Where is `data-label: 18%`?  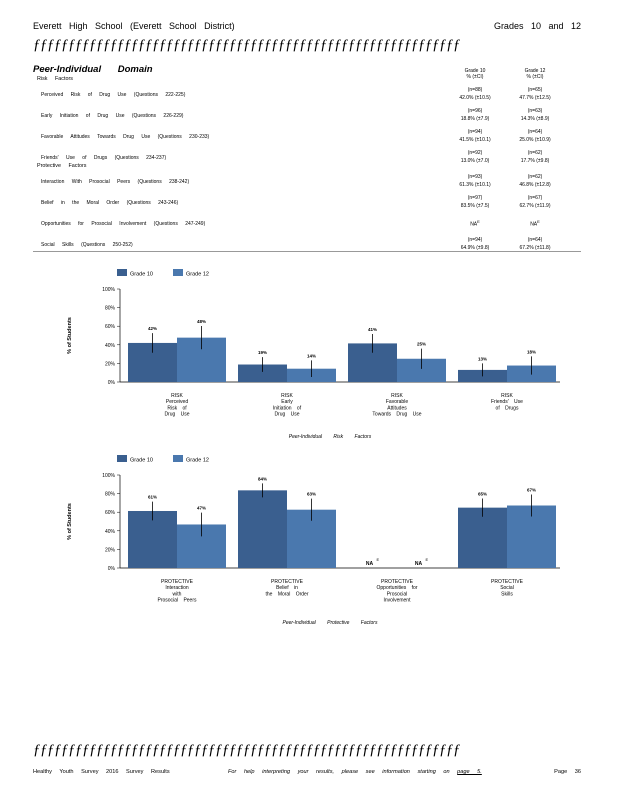
data-label: 18% is located at coordinates (531, 351).